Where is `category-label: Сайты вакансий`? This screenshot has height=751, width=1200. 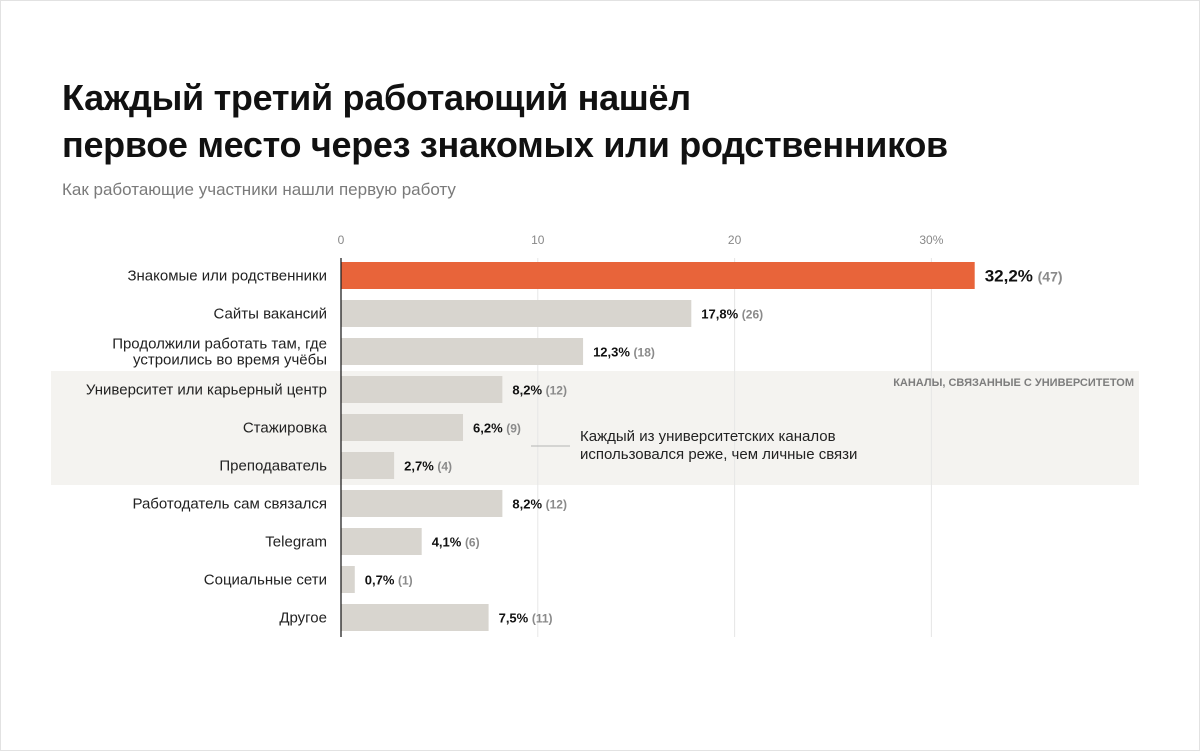 category-label: Сайты вакансий is located at coordinates (270, 314).